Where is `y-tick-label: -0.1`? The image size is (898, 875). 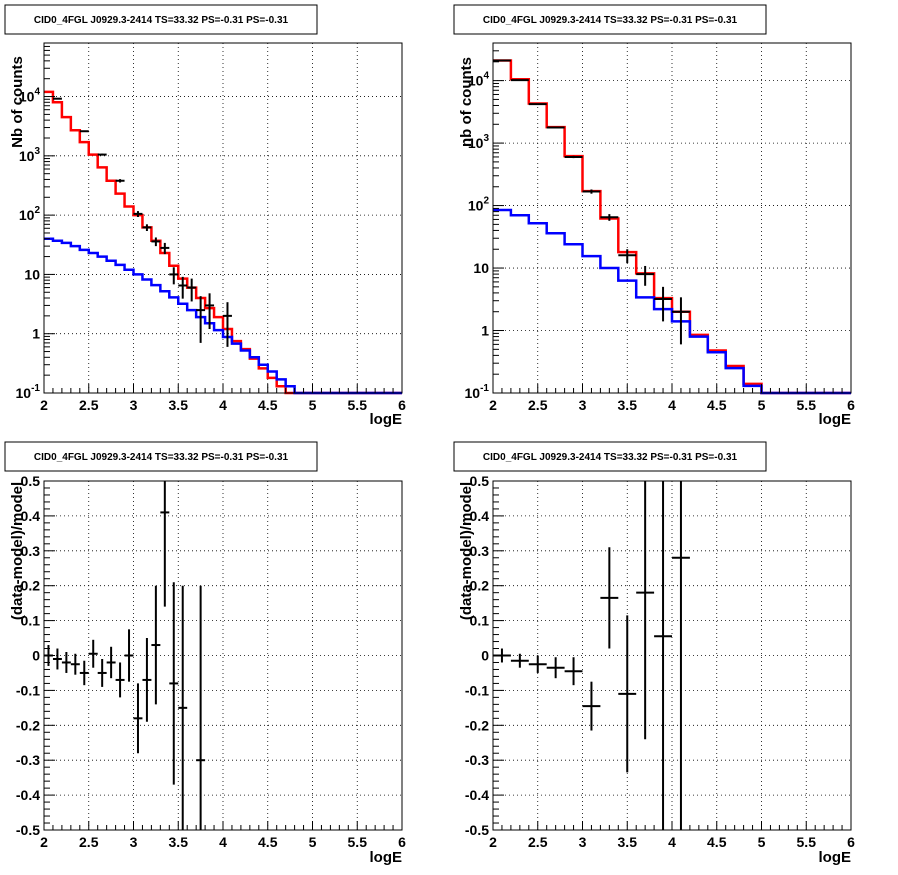 y-tick-label: -0.1 is located at coordinates (477, 690).